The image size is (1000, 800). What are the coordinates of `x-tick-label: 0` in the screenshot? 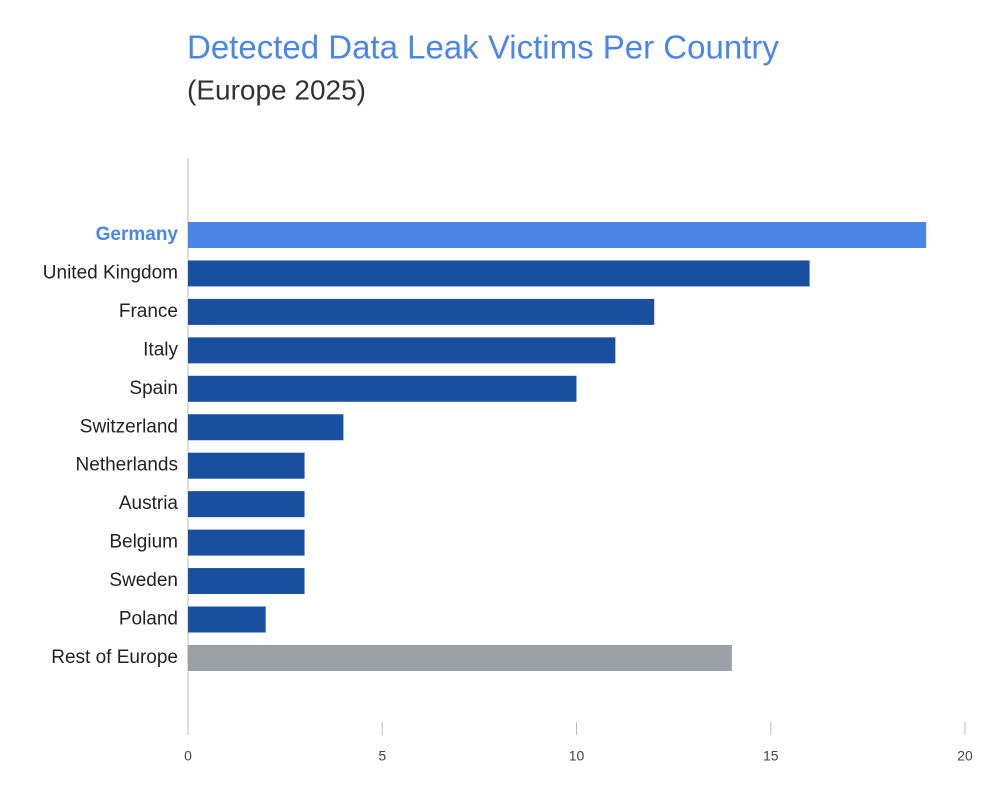 It's located at (188, 756).